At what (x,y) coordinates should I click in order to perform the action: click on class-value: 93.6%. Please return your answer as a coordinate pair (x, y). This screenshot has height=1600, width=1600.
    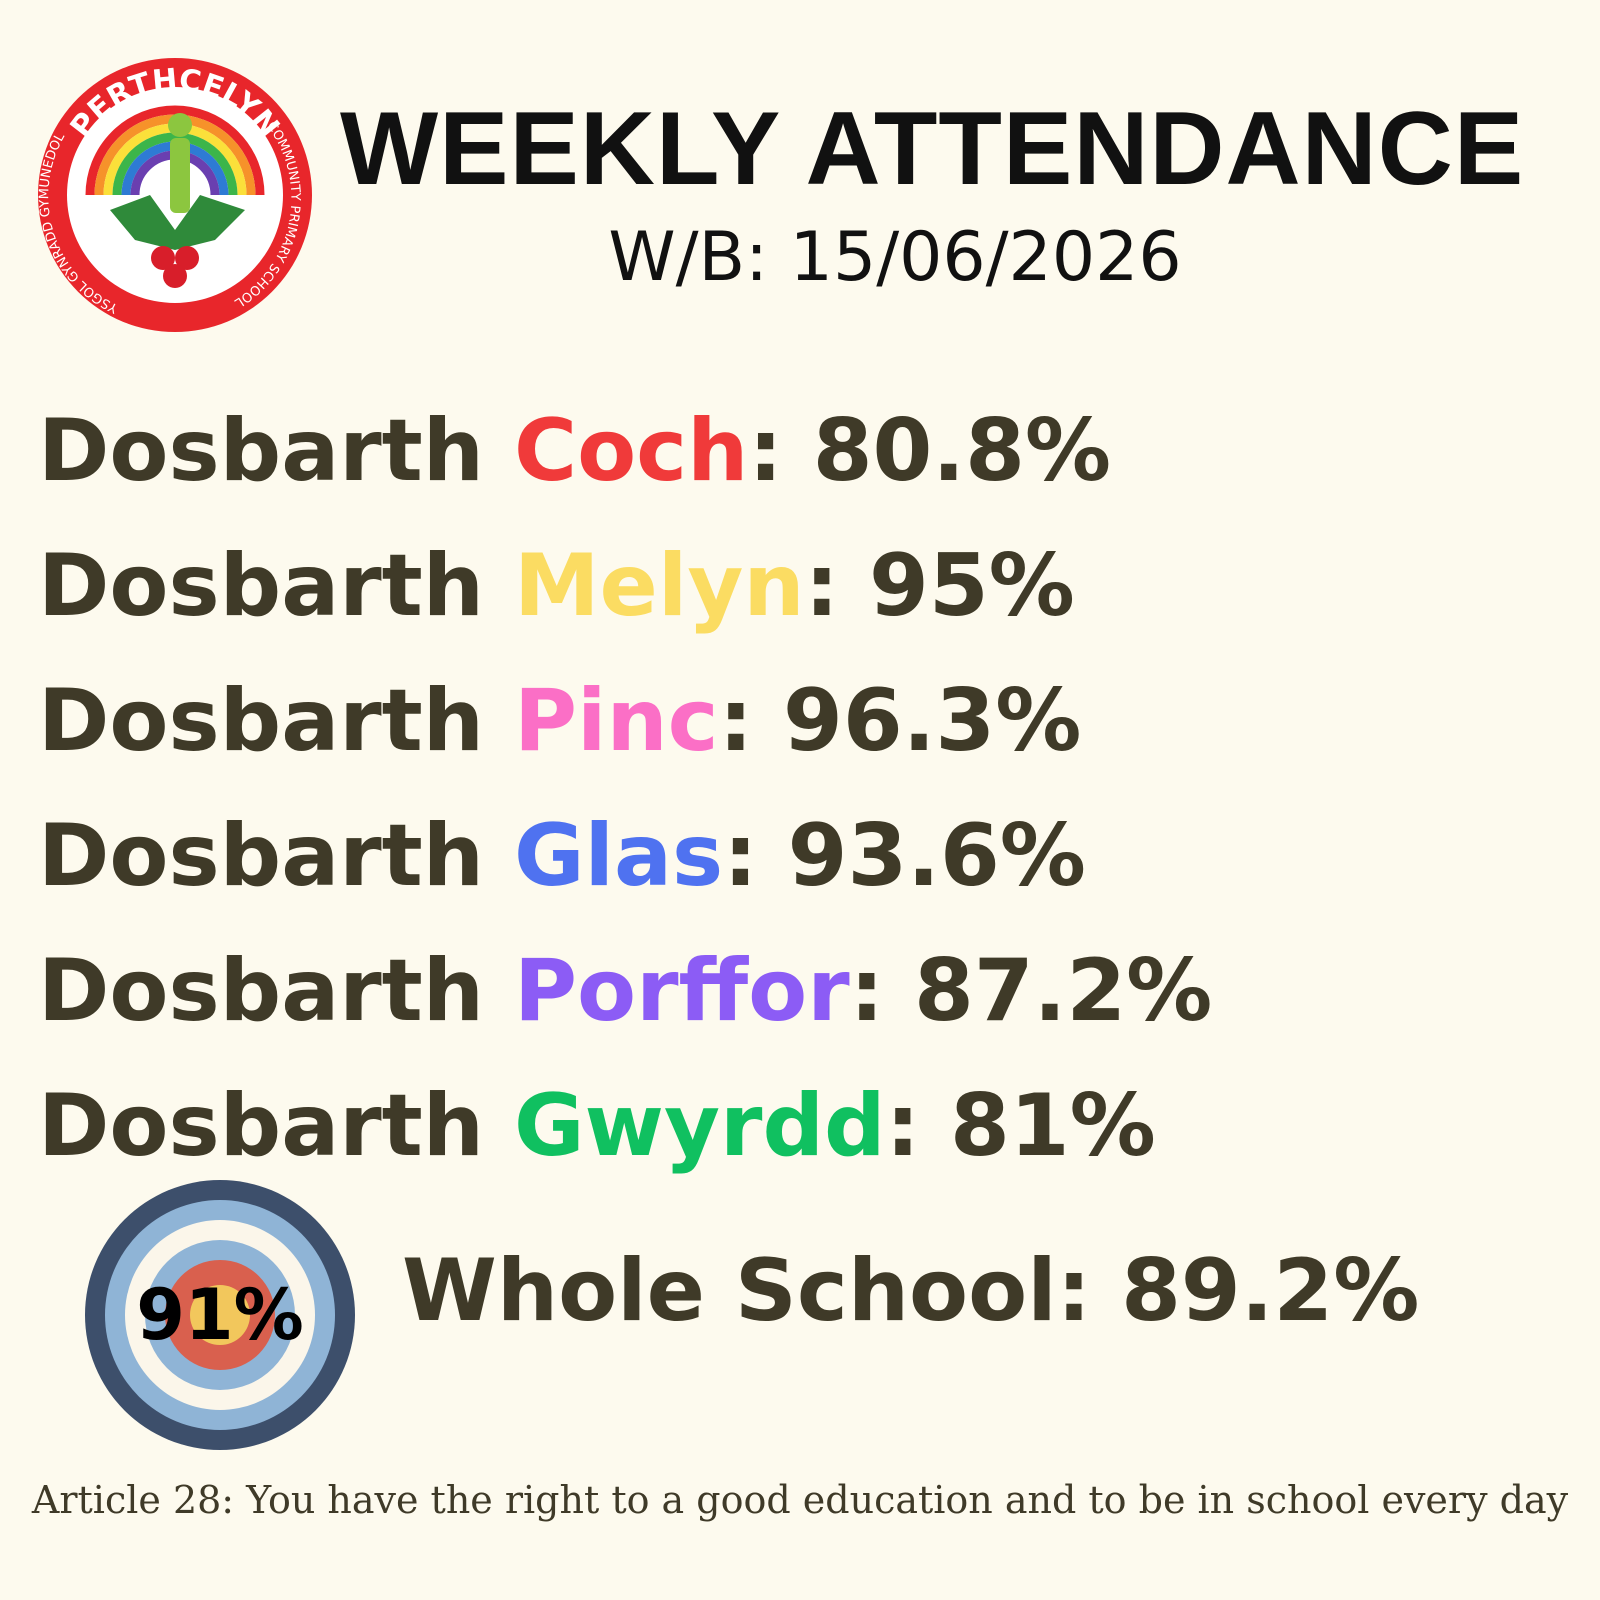
    Looking at the image, I should click on (936, 856).